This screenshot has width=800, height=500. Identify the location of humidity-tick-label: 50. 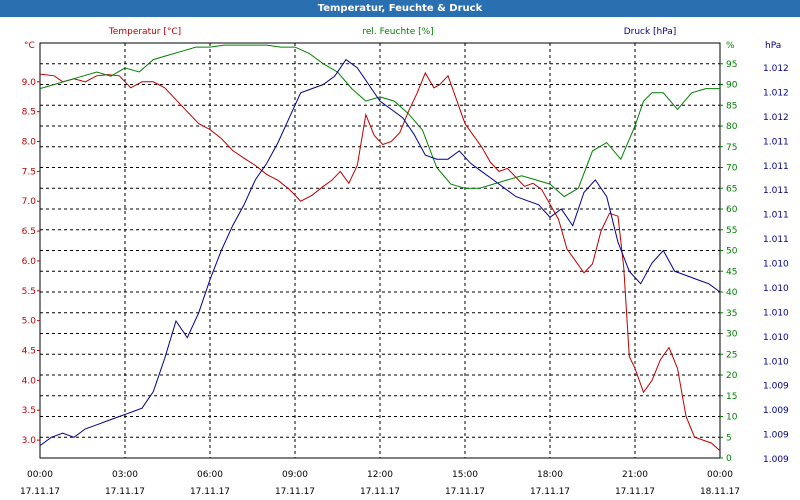
(732, 252).